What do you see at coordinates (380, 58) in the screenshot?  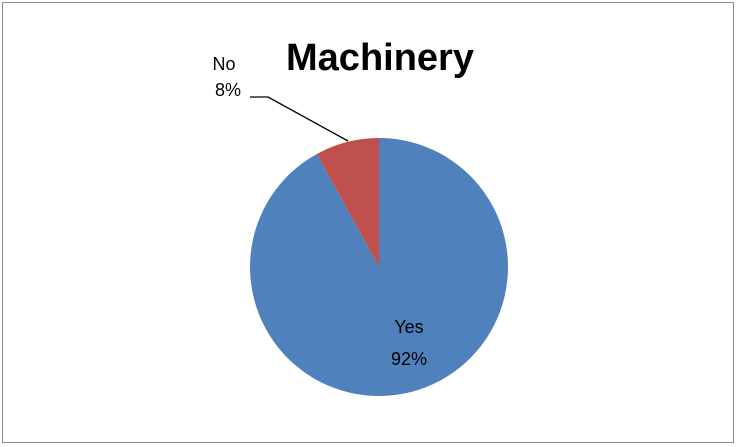 I see `chart-title: Machinery` at bounding box center [380, 58].